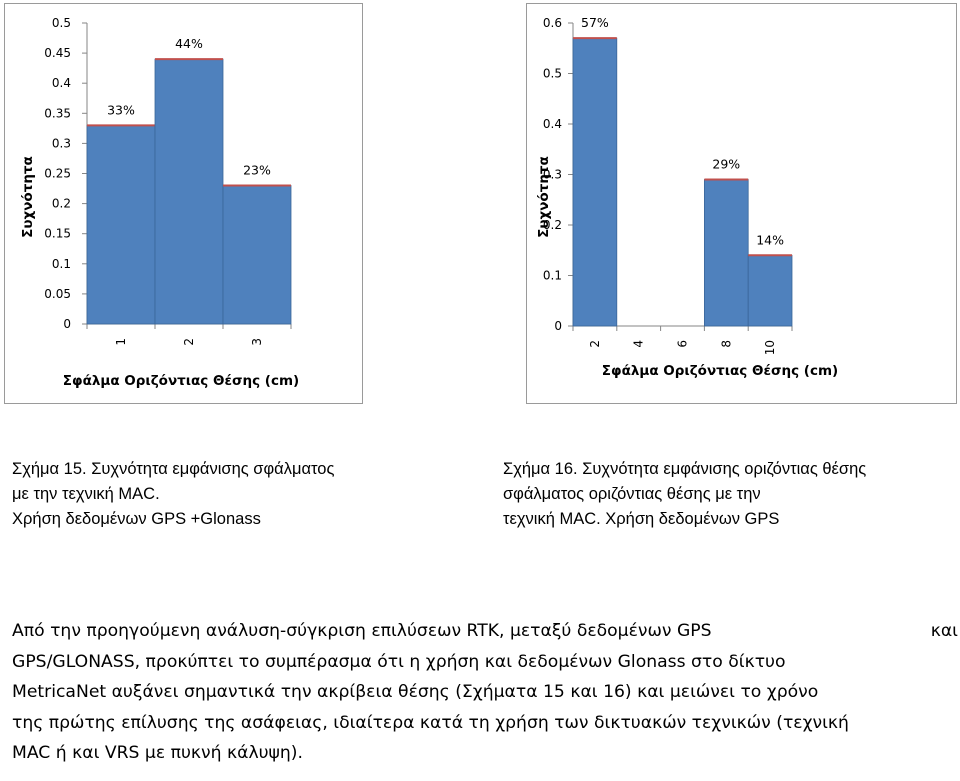 The height and width of the screenshot is (781, 960). I want to click on y-tick-label: 0.25, so click(57, 174).